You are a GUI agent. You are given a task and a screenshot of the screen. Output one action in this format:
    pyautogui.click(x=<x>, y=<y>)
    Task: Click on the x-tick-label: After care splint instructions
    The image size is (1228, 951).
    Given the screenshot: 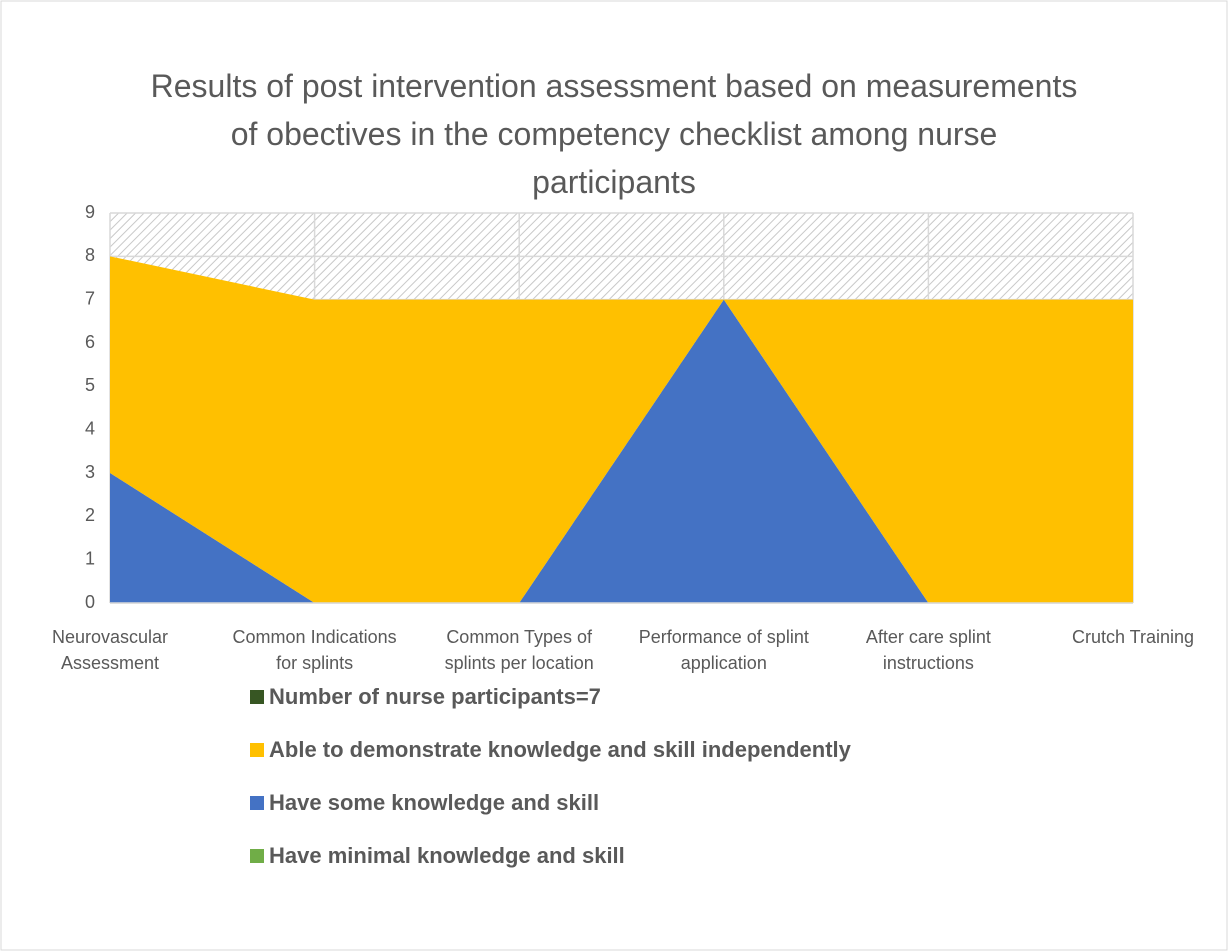 What is the action you would take?
    pyautogui.click(x=928, y=650)
    